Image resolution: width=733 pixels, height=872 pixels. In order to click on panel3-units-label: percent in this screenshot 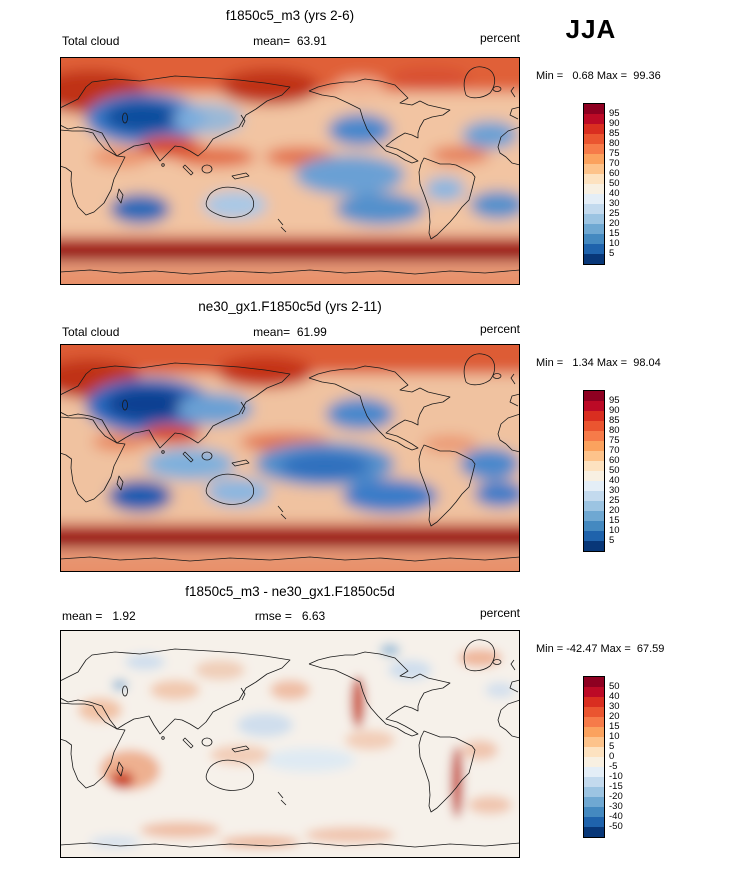, I will do `click(499, 613)`.